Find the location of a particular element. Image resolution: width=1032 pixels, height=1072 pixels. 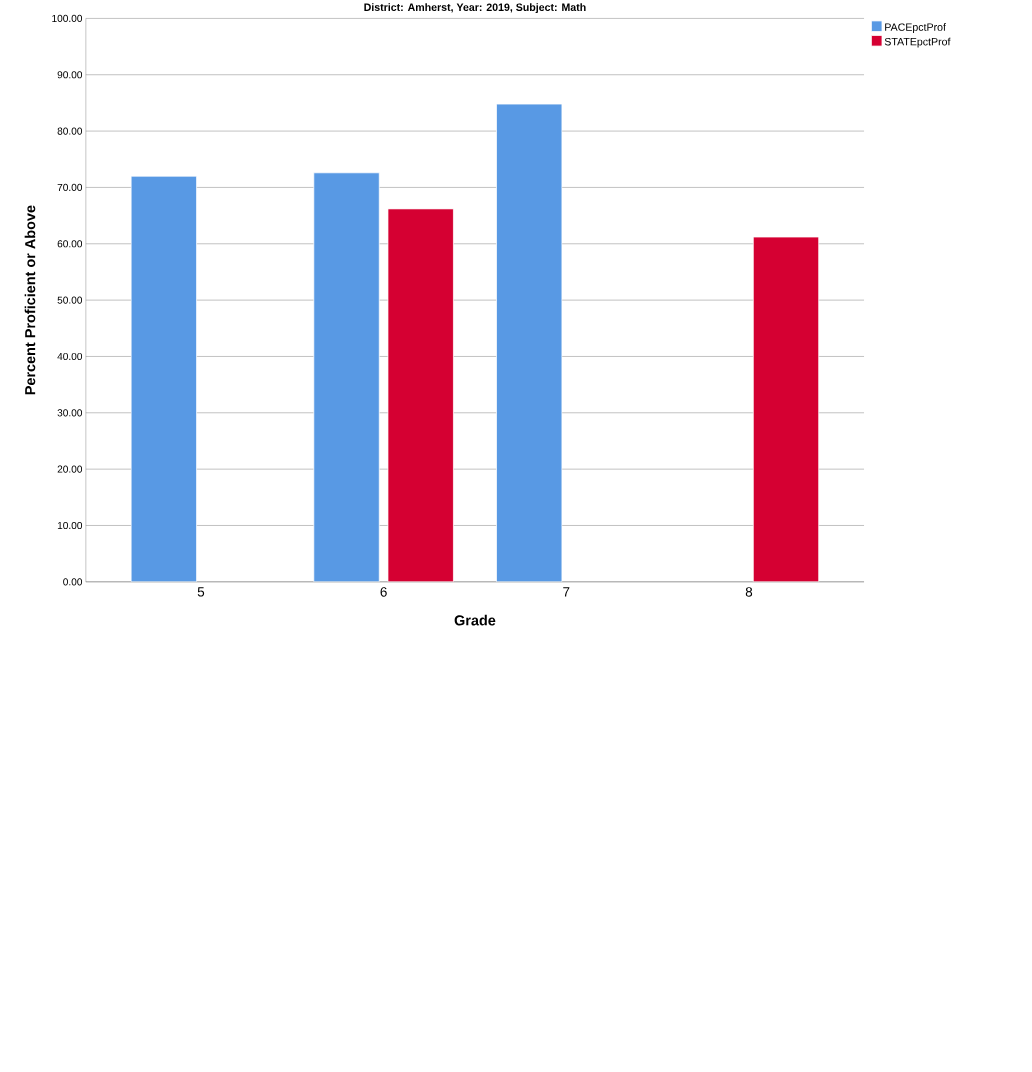

y-tick-label: 90.00 is located at coordinates (69, 75).